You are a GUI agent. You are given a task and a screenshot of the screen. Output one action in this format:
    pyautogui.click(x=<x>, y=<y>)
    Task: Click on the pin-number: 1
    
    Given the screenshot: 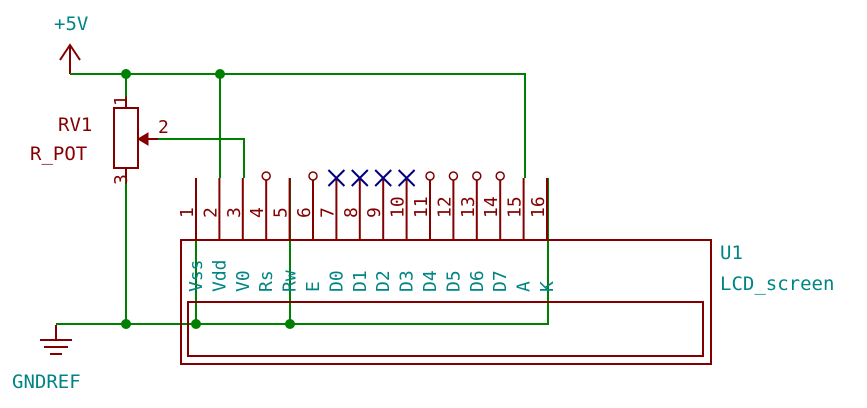 What is the action you would take?
    pyautogui.click(x=187, y=212)
    